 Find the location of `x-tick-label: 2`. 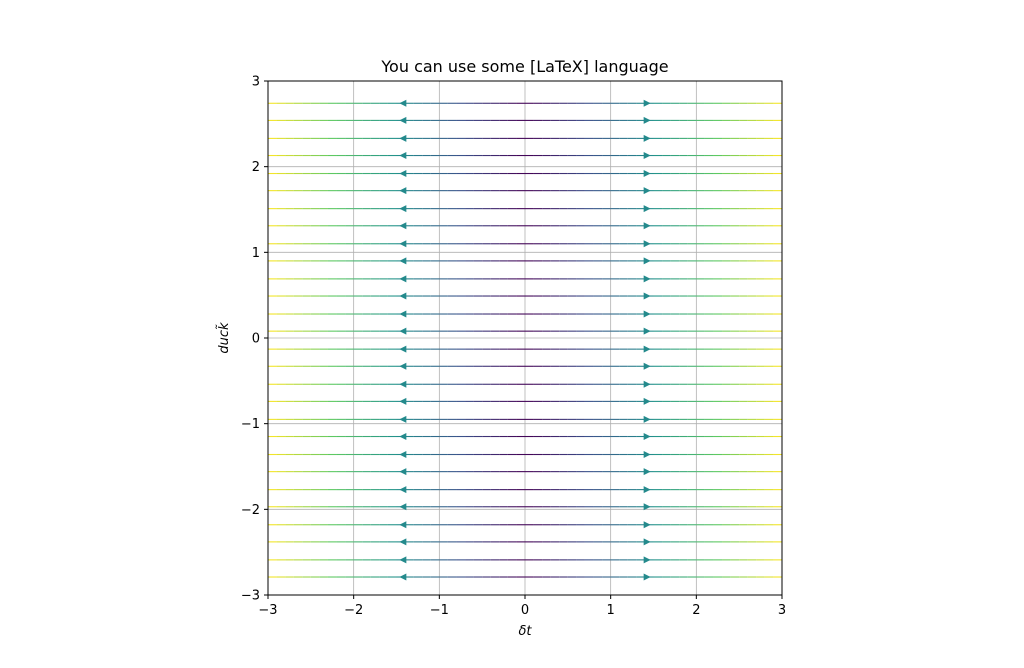

x-tick-label: 2 is located at coordinates (696, 610).